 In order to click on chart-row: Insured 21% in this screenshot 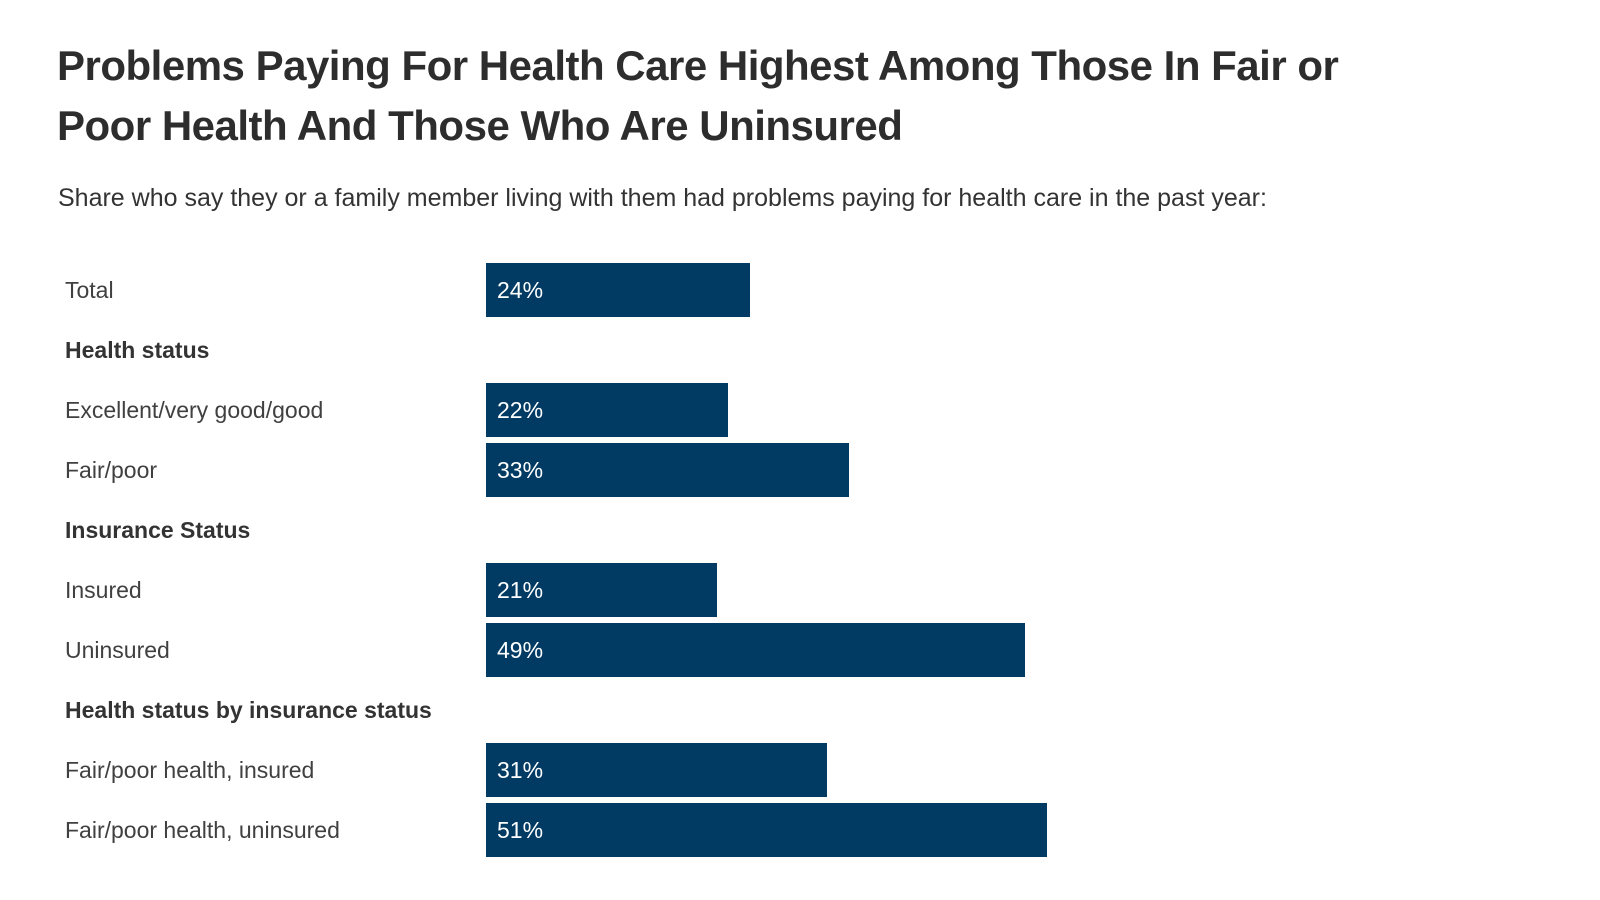, I will do `click(802, 590)`.